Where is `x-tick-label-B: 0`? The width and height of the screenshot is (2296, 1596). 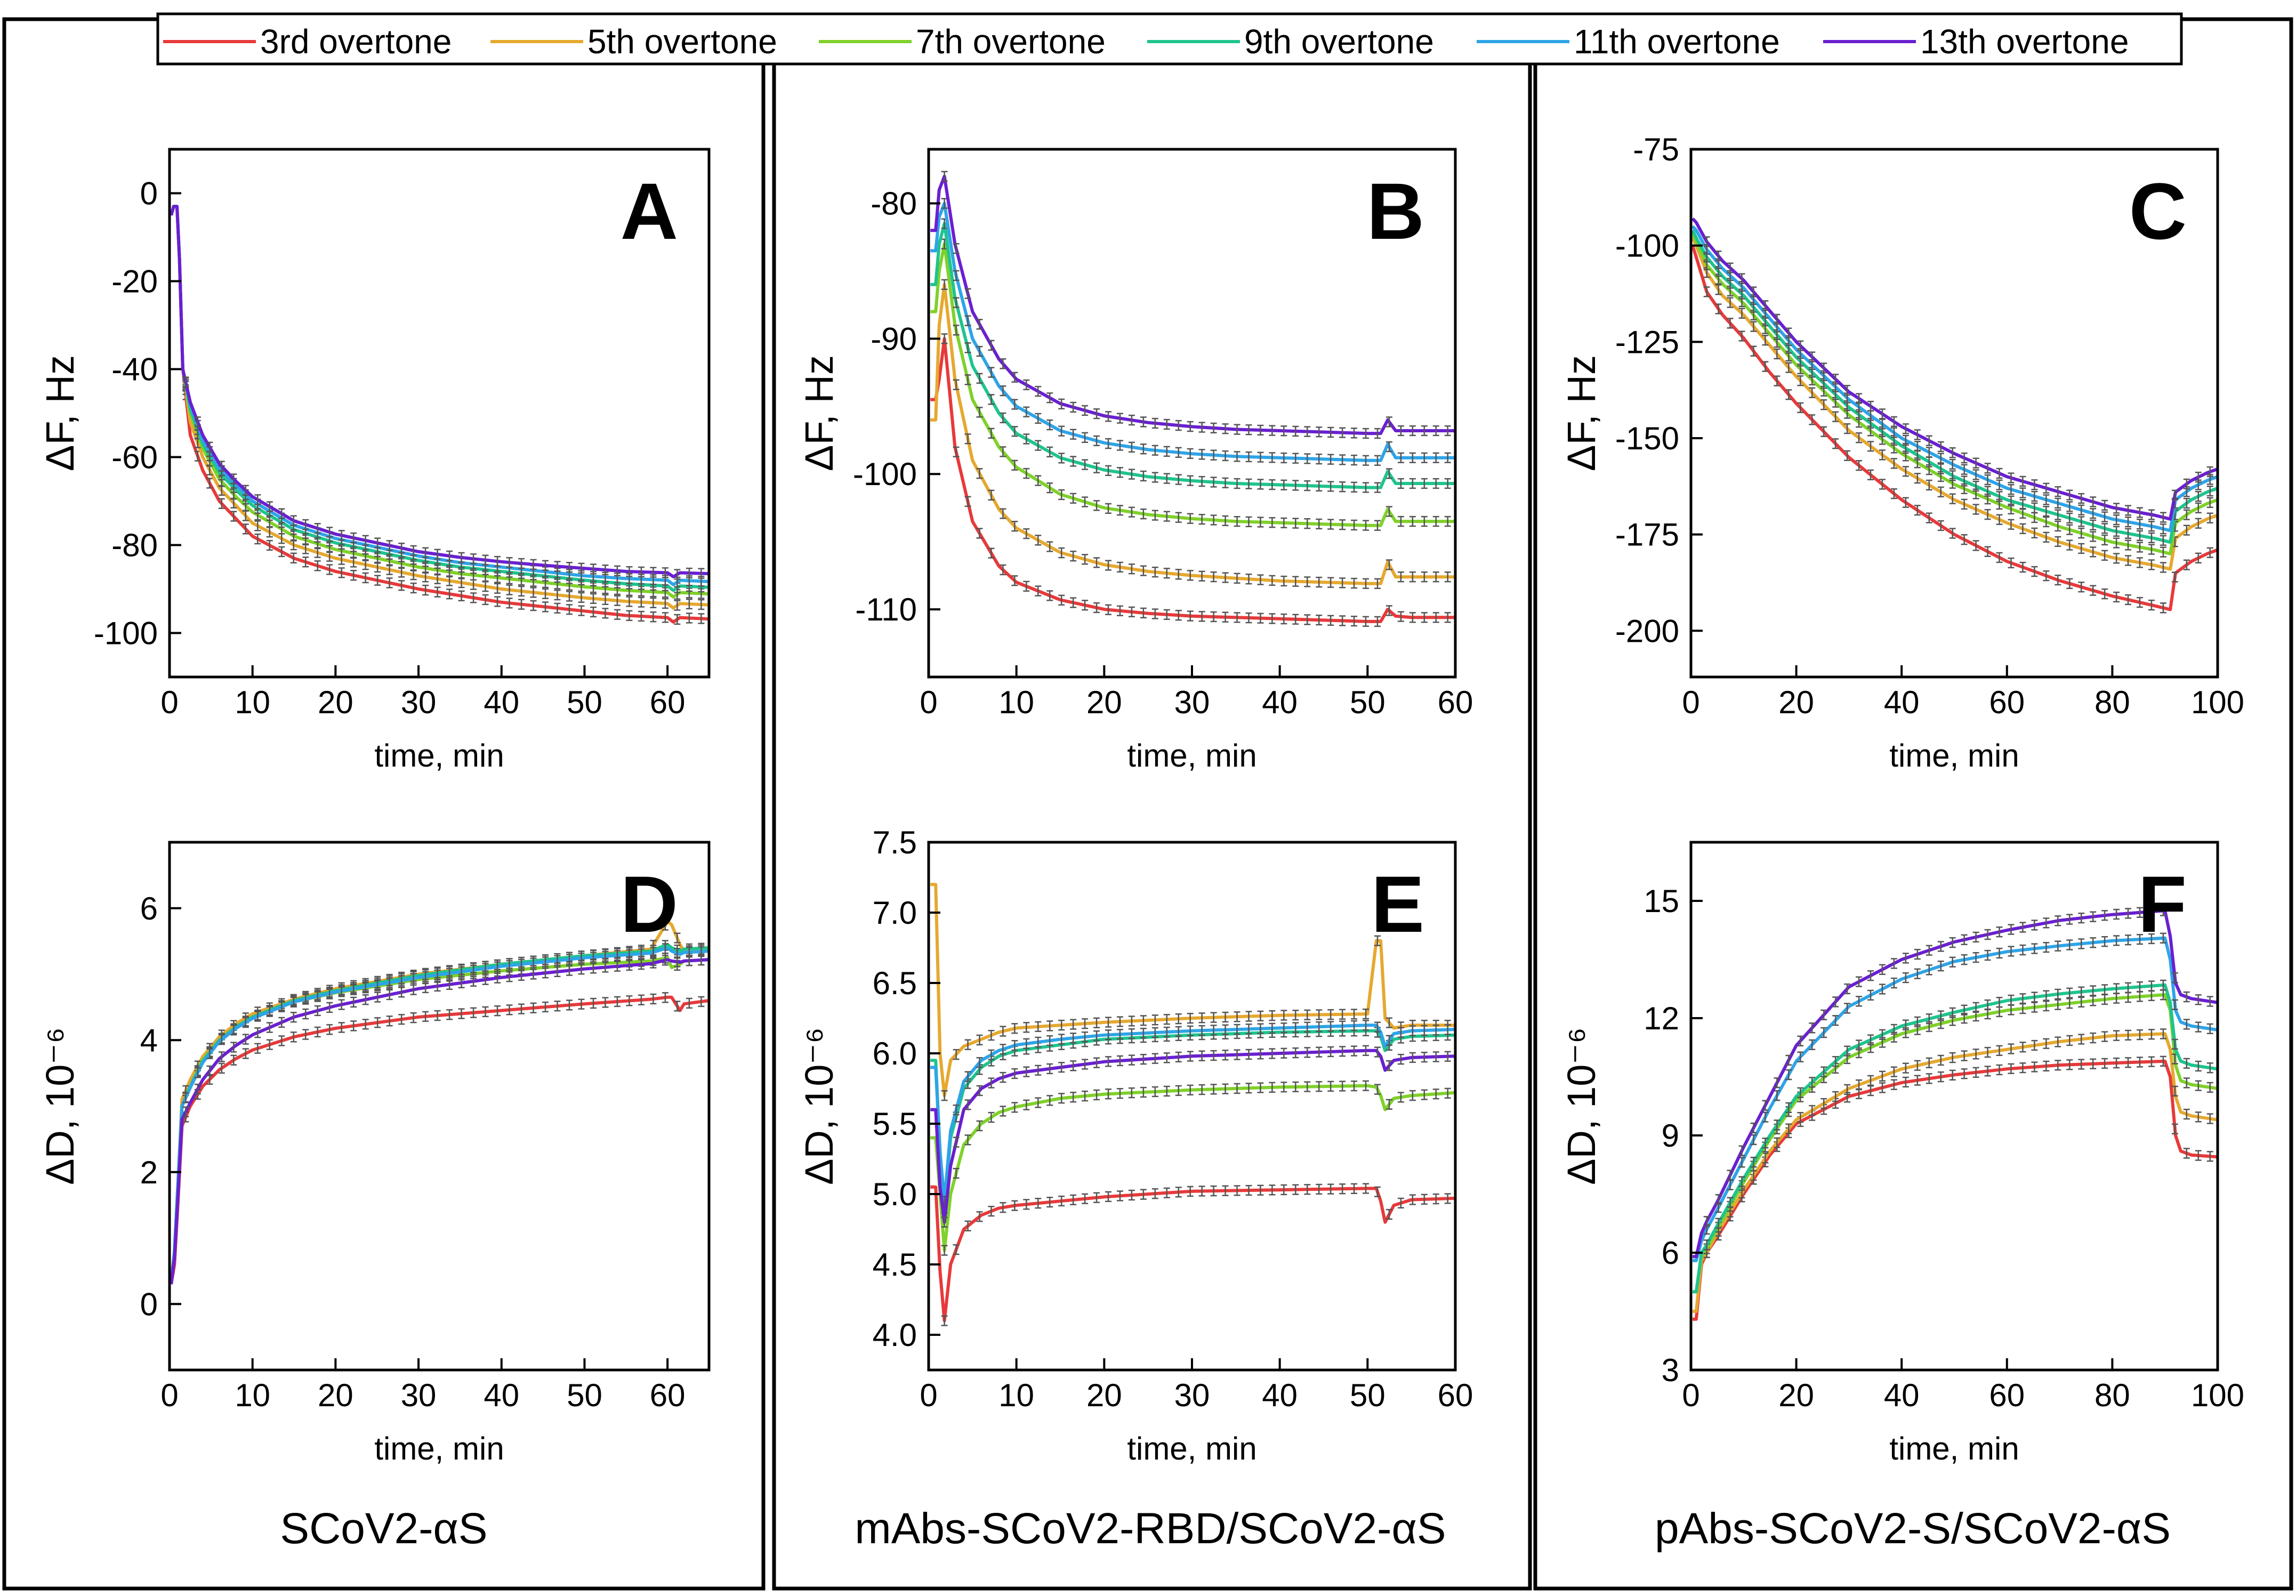 x-tick-label-B: 0 is located at coordinates (928, 702).